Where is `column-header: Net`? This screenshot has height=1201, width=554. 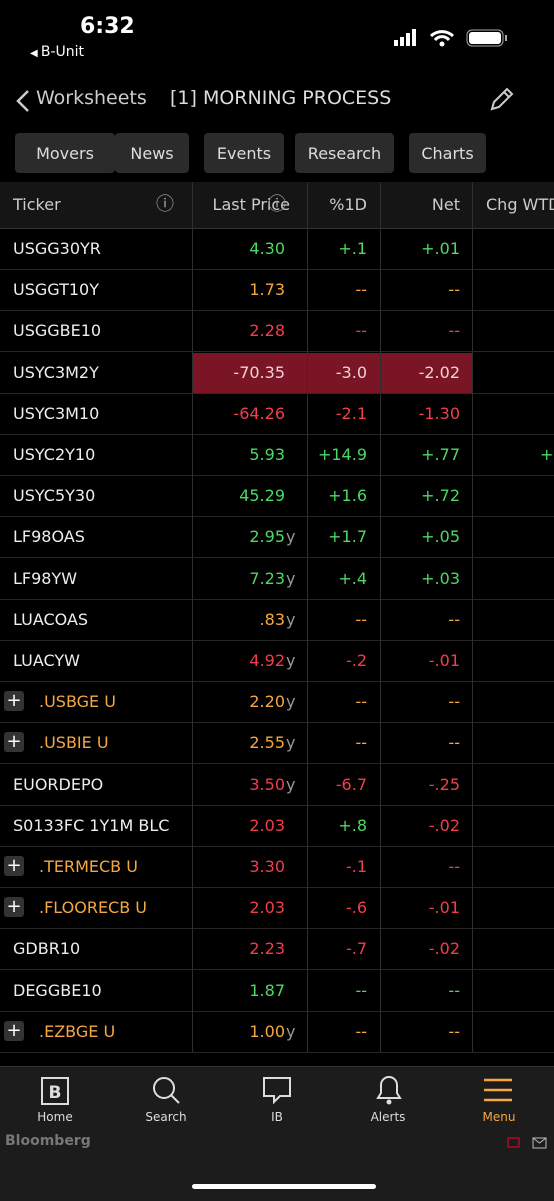 column-header: Net is located at coordinates (445, 204).